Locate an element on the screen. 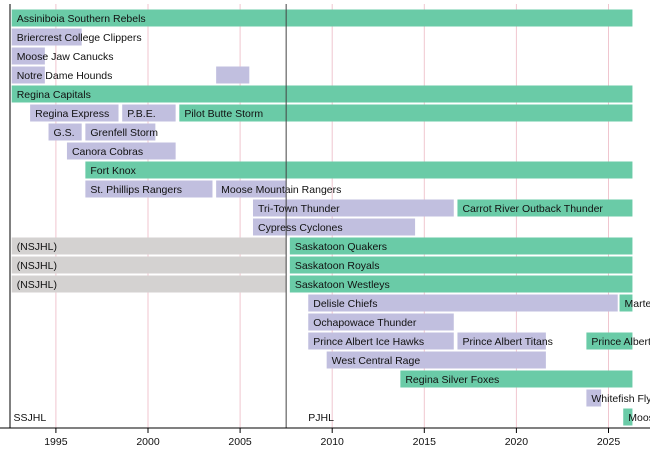 This screenshot has width=650, height=475. league-label: SSJHL is located at coordinates (30, 418).